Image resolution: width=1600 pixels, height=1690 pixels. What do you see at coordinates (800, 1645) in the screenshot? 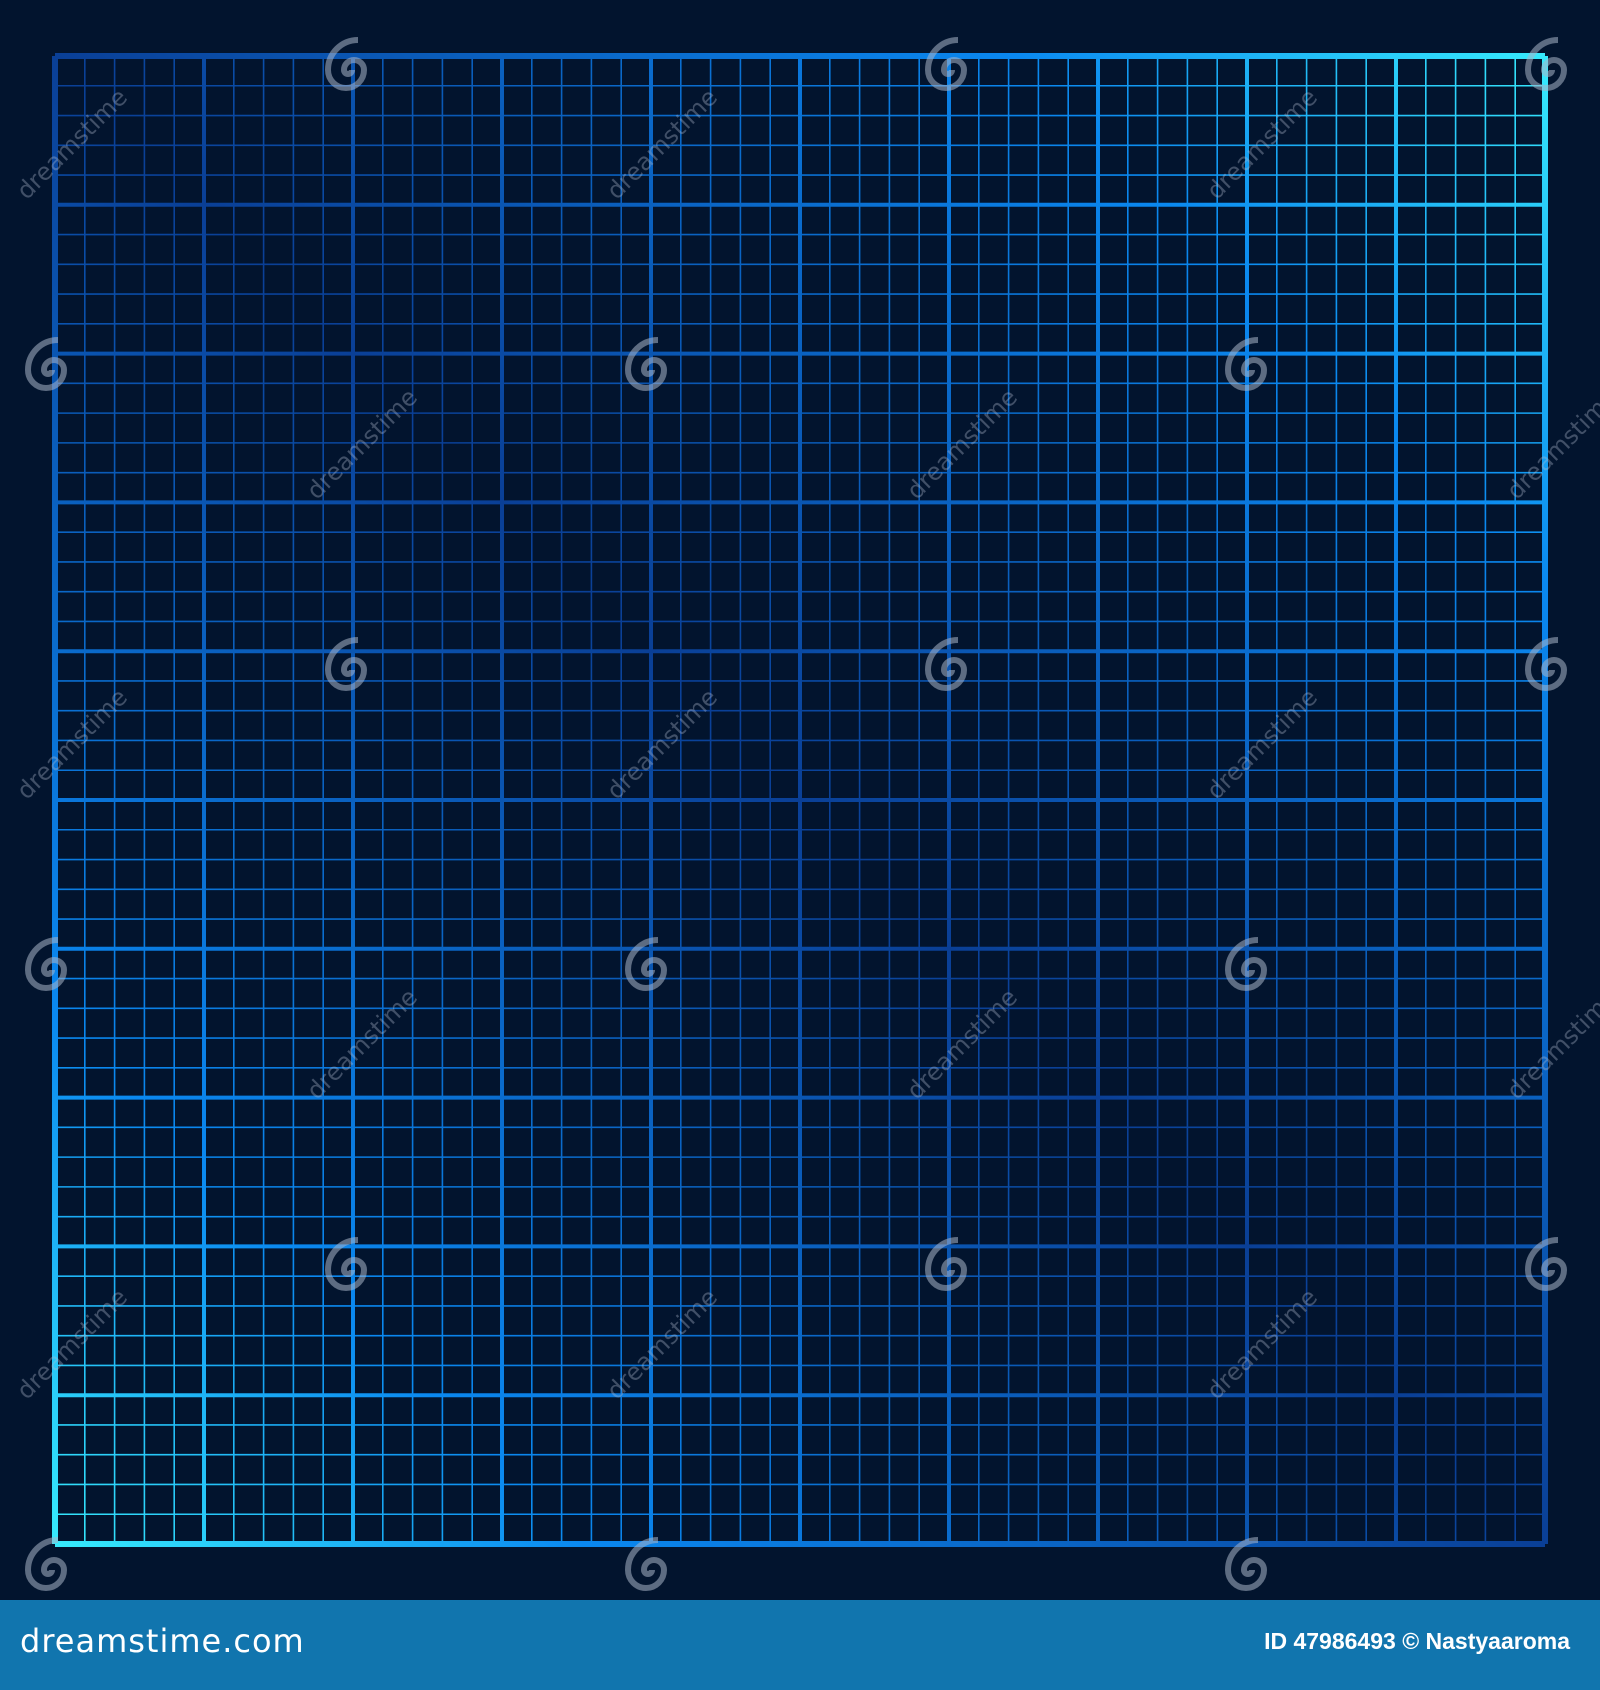
I see `footer-bar: dreamstime.com ID 47986493 © Nastyaaroma` at bounding box center [800, 1645].